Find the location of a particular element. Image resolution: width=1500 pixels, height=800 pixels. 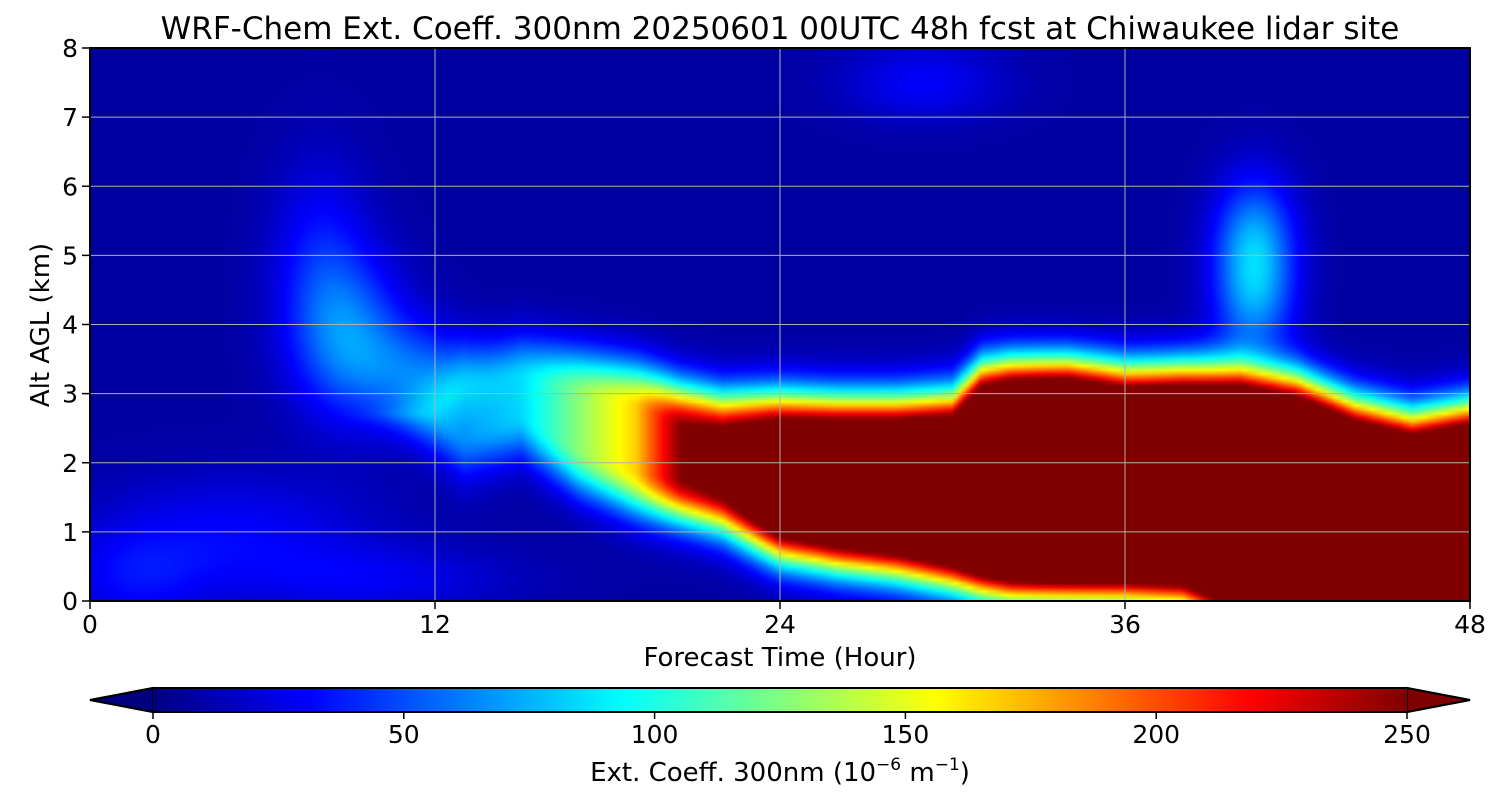

x-tick-label: 12 is located at coordinates (435, 624).